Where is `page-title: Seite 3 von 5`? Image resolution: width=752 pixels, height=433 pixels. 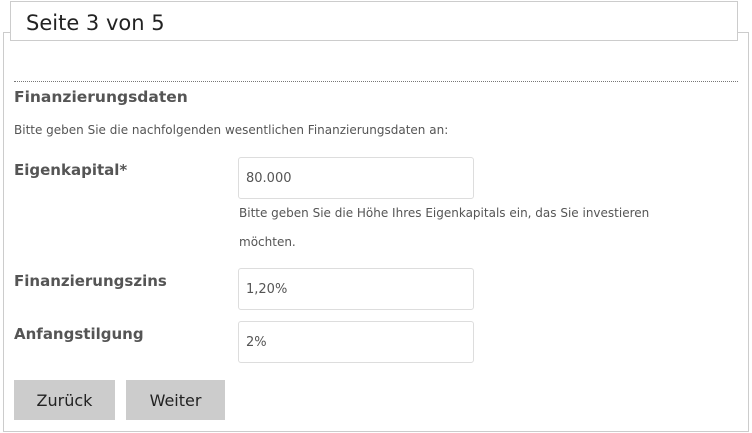 page-title: Seite 3 von 5 is located at coordinates (374, 21).